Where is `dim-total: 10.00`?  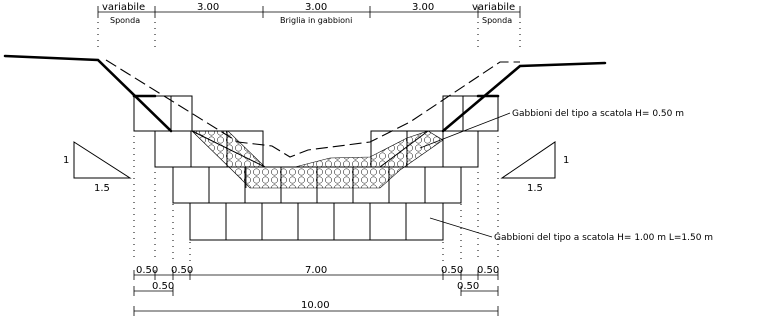 dim-total: 10.00 is located at coordinates (315, 305).